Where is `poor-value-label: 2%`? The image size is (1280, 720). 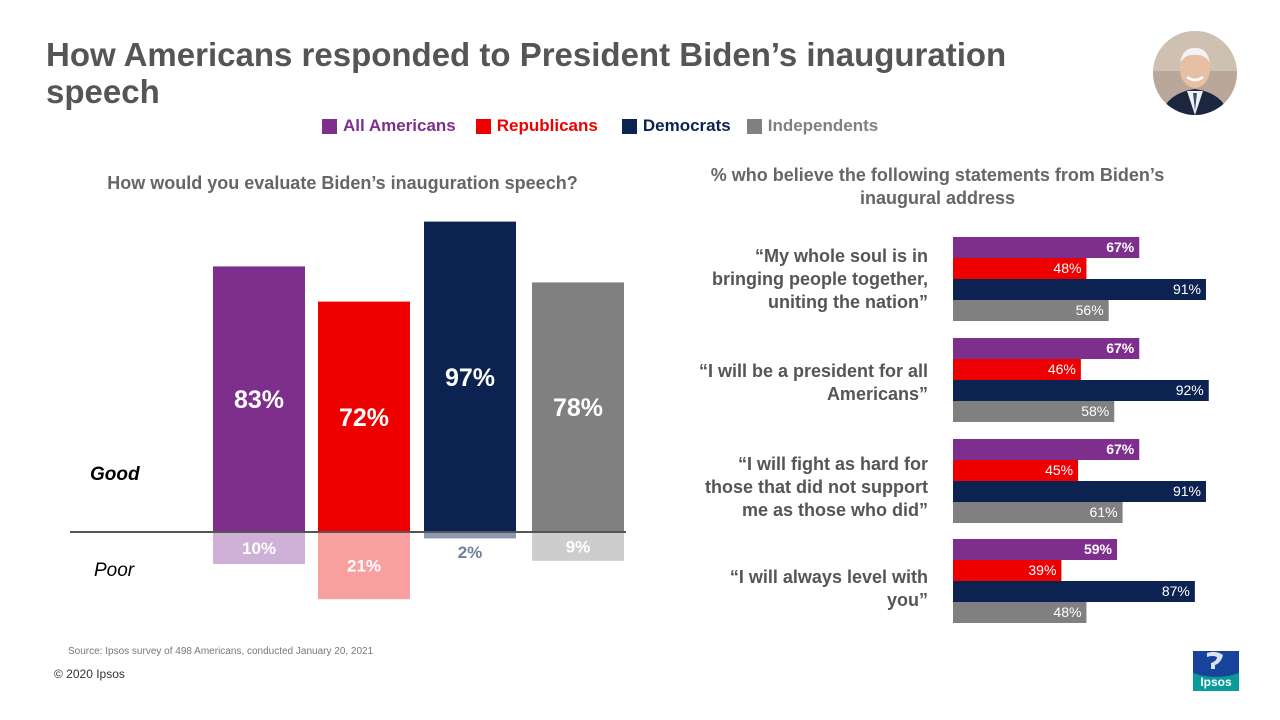
poor-value-label: 2% is located at coordinates (470, 552).